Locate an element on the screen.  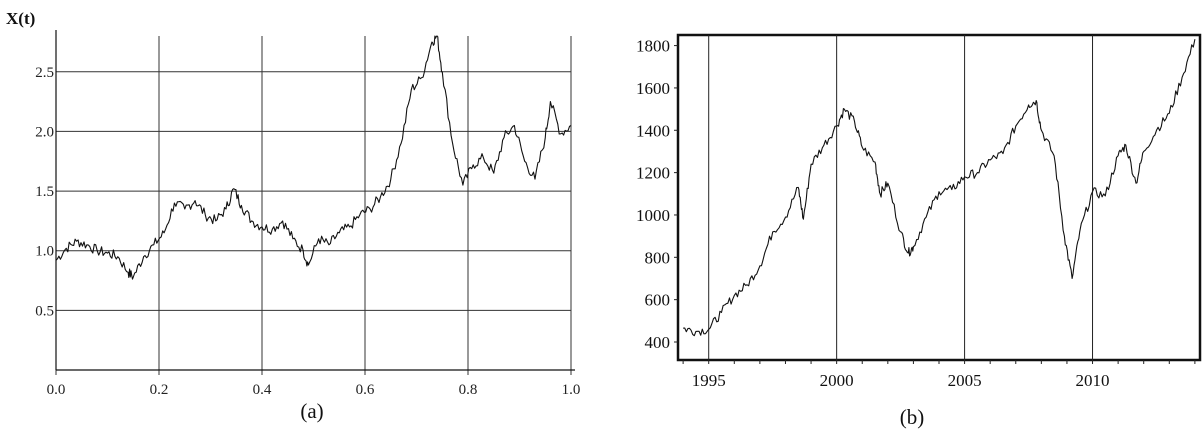
y-tick-label: 1200 is located at coordinates (653, 173).